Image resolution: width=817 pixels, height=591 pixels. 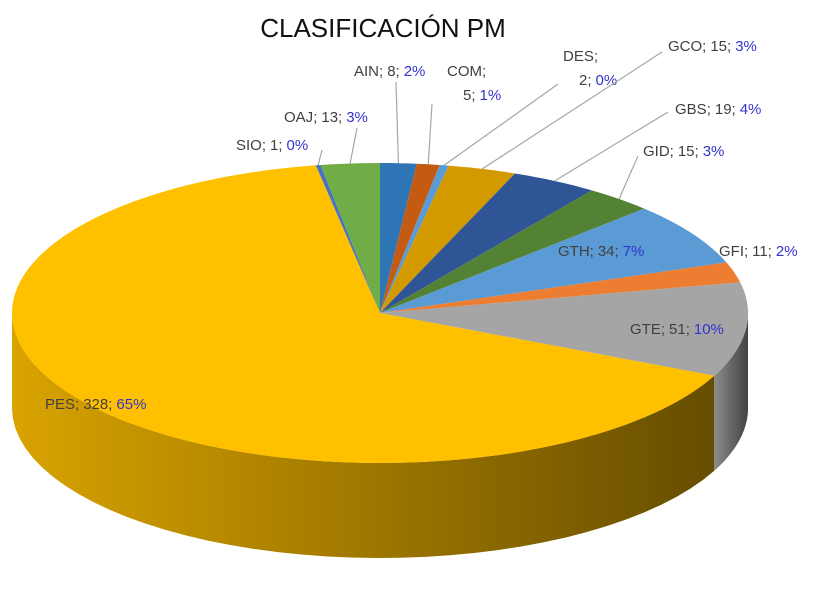 I want to click on label-name: GCO, so click(x=685, y=46).